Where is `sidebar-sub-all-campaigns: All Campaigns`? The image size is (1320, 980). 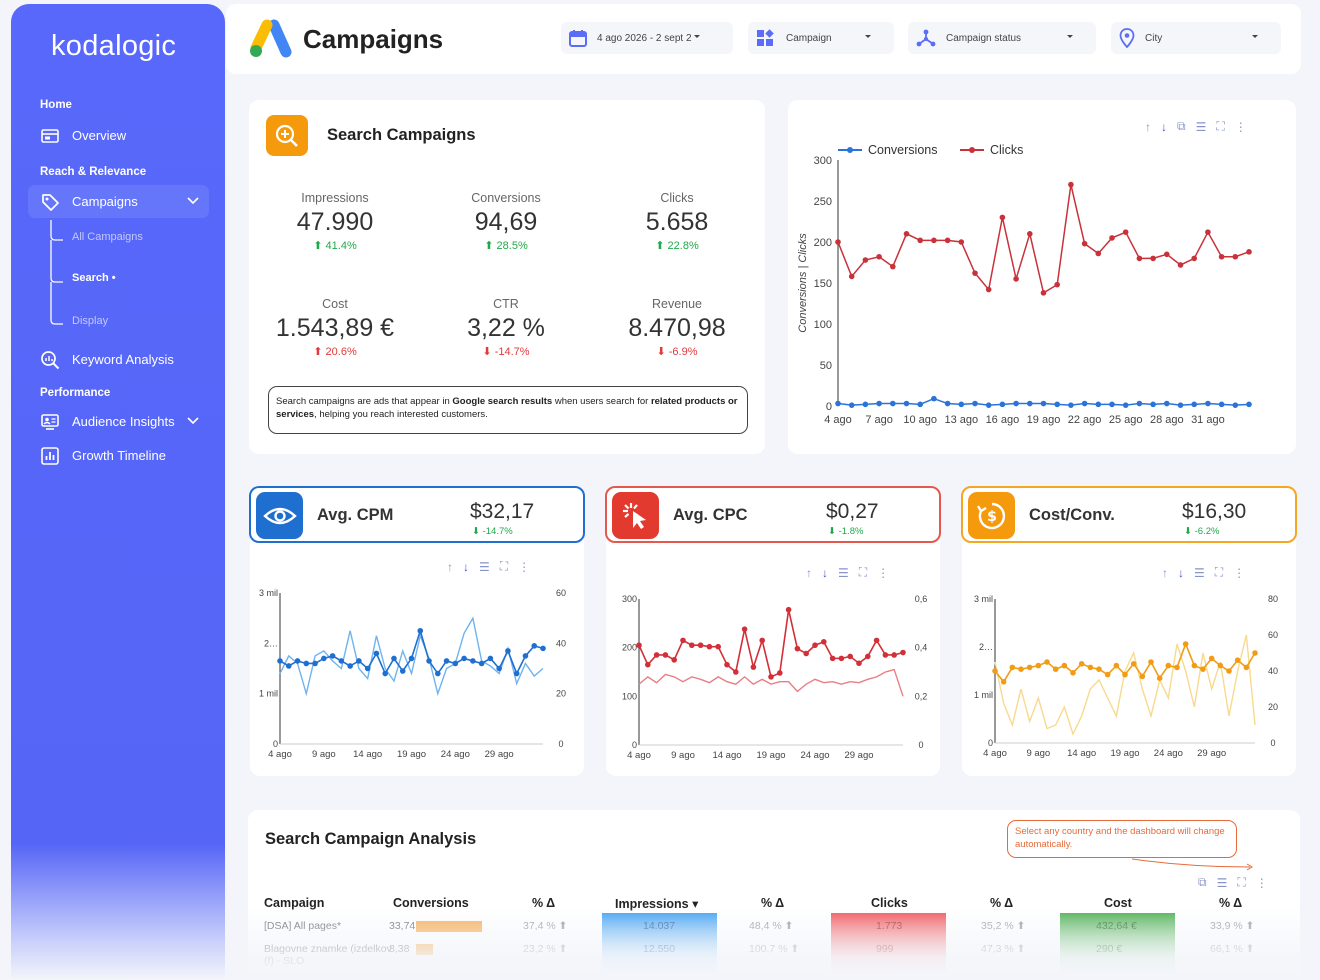
sidebar-sub-all-campaigns: All Campaigns is located at coordinates (107, 237).